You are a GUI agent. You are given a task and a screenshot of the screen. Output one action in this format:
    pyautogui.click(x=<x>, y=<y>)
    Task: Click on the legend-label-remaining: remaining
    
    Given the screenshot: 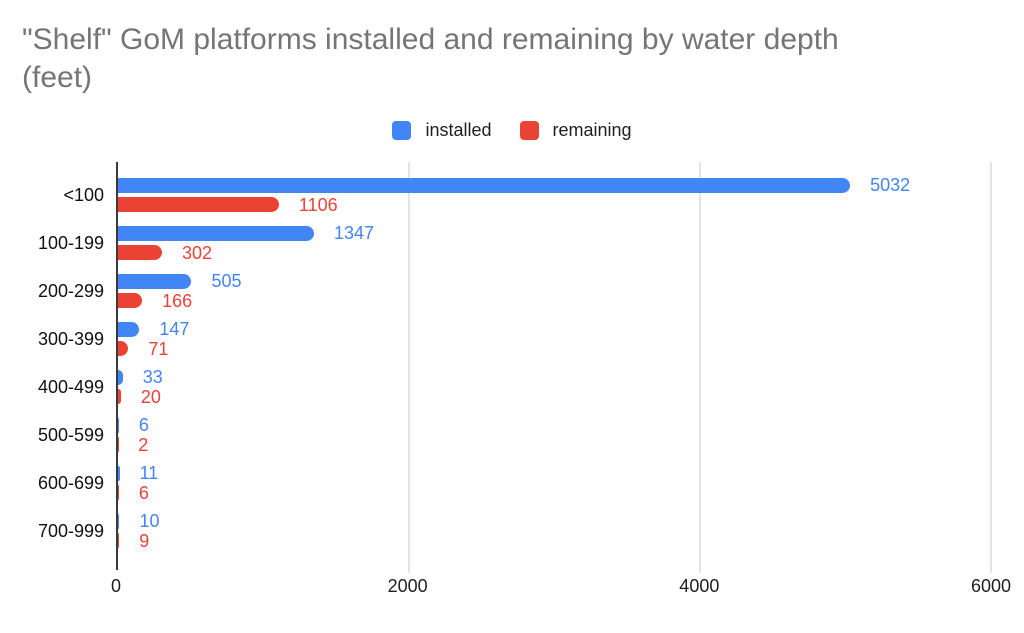 What is the action you would take?
    pyautogui.click(x=592, y=130)
    